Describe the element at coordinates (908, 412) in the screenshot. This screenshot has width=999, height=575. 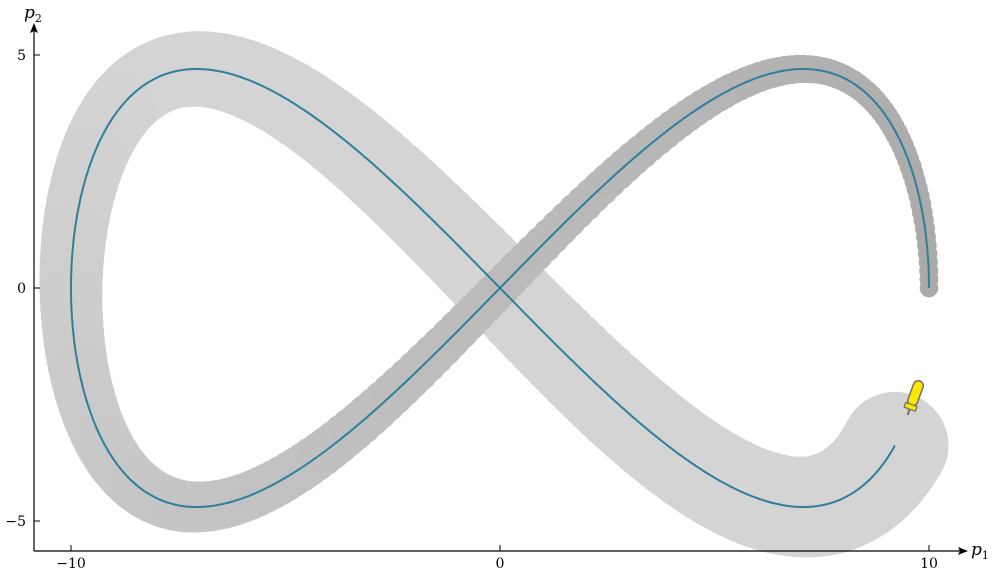
I see `screwdriver-tip` at that location.